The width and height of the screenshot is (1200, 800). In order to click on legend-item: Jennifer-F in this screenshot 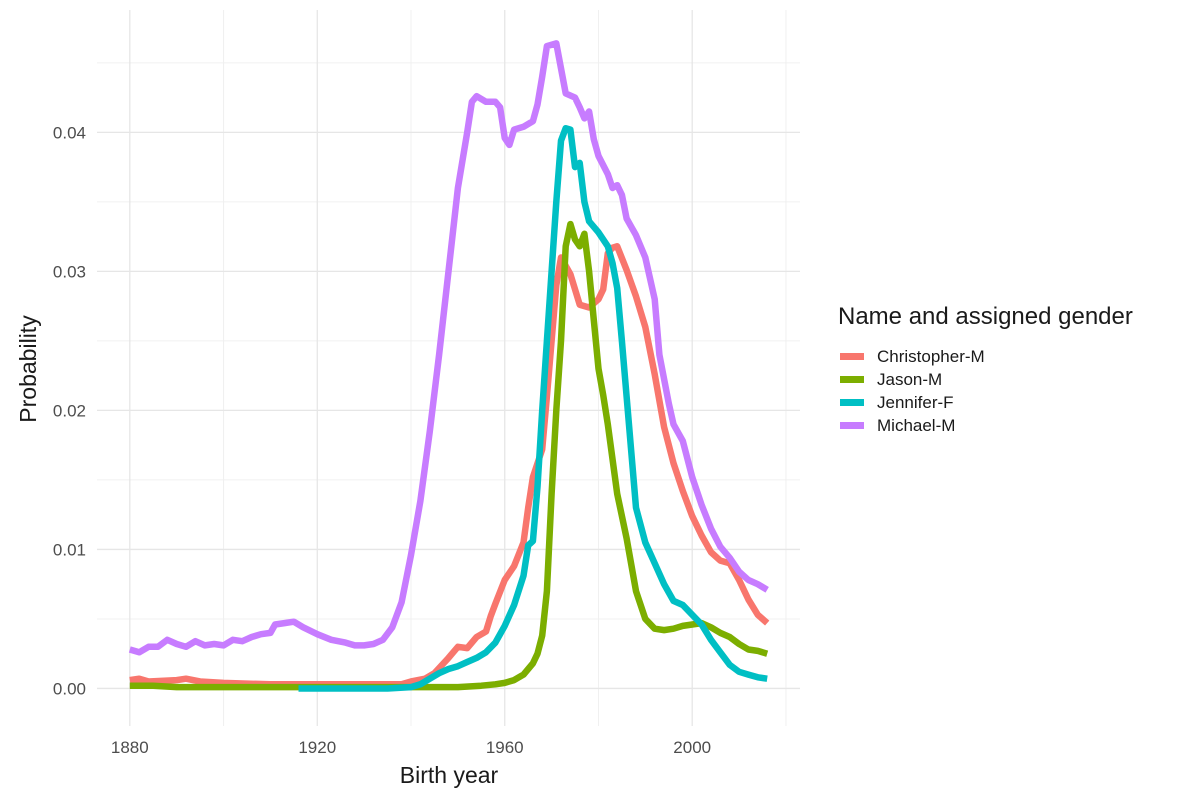, I will do `click(985, 402)`.